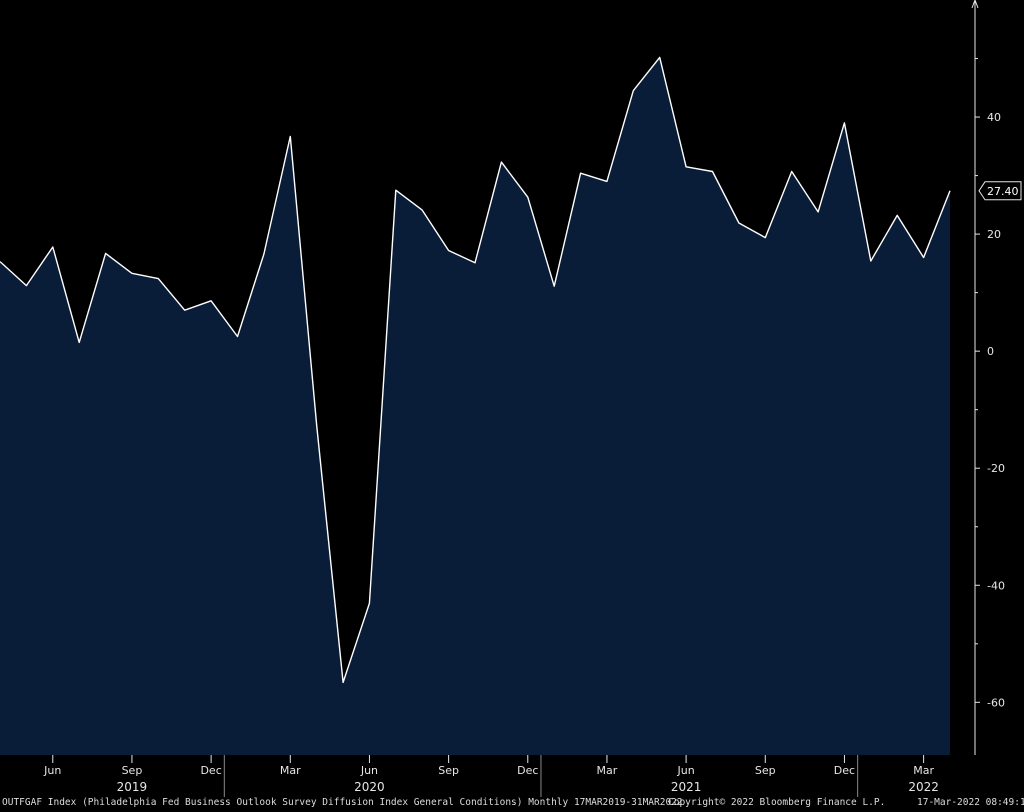 The image size is (1024, 812). Describe the element at coordinates (996, 702) in the screenshot. I see `y-tick-label: -60` at that location.